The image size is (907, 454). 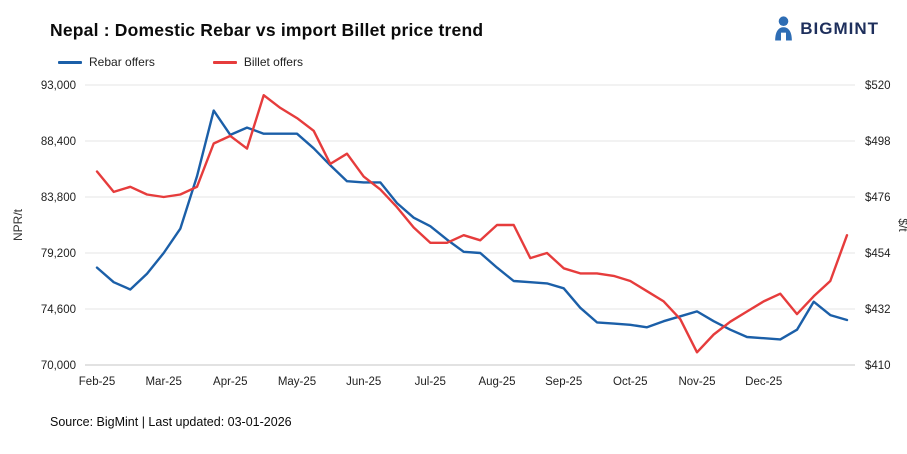 What do you see at coordinates (122, 62) in the screenshot?
I see `rebar-legend-label: Rebar offers` at bounding box center [122, 62].